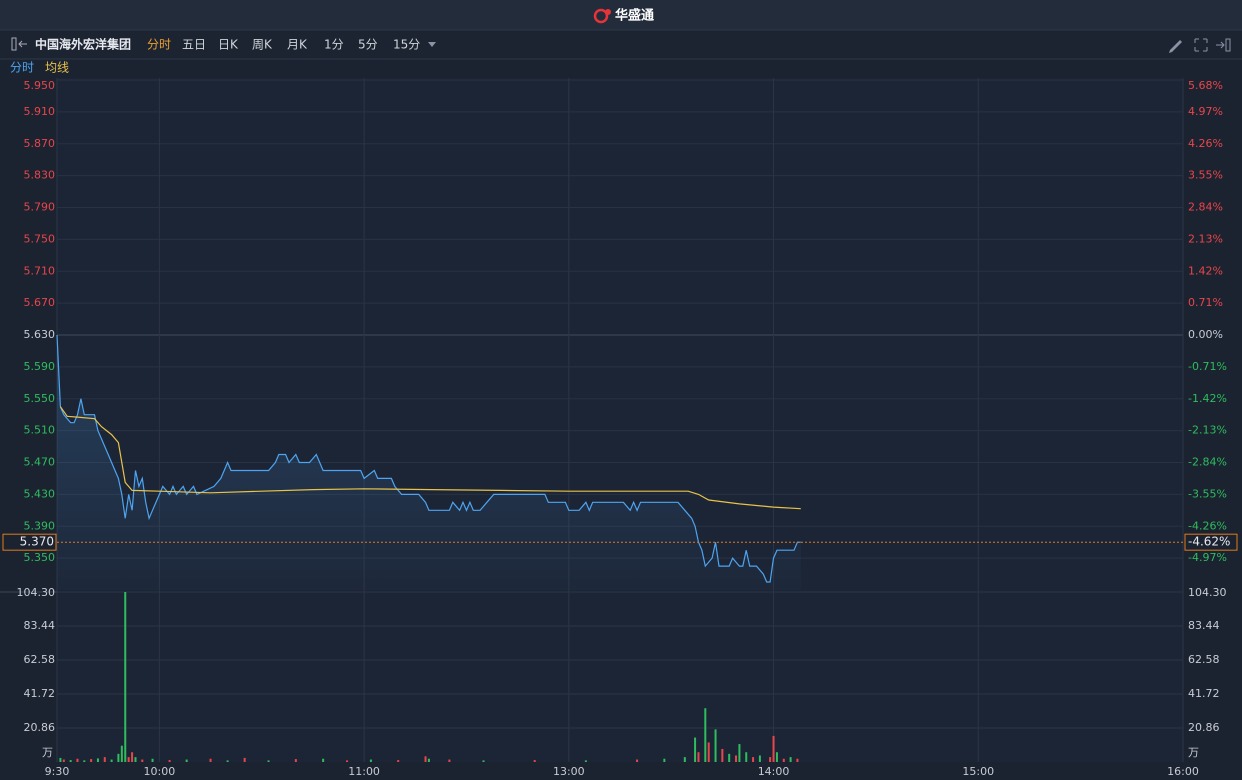 The image size is (1242, 780). What do you see at coordinates (40, 334) in the screenshot?
I see `y-tick-label: 5.630` at bounding box center [40, 334].